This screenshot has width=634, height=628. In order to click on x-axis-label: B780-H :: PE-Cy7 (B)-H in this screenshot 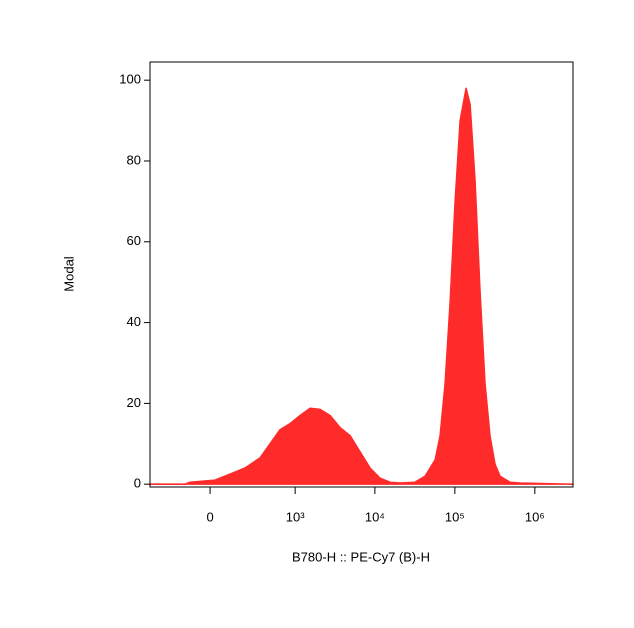, I will do `click(361, 556)`.